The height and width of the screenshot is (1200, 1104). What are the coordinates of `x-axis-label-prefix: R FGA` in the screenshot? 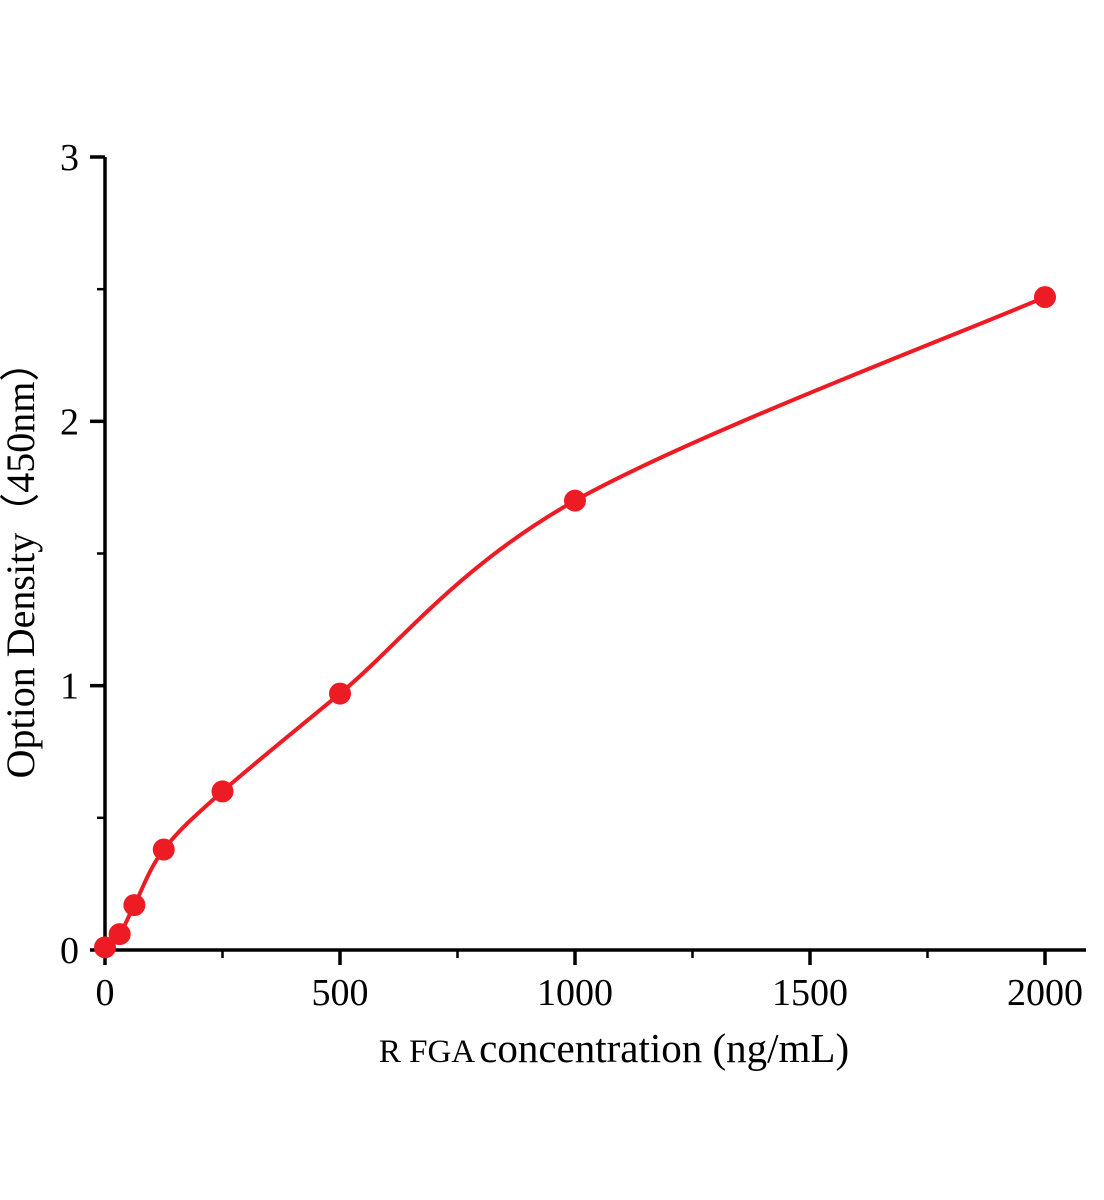 It's located at (427, 1052).